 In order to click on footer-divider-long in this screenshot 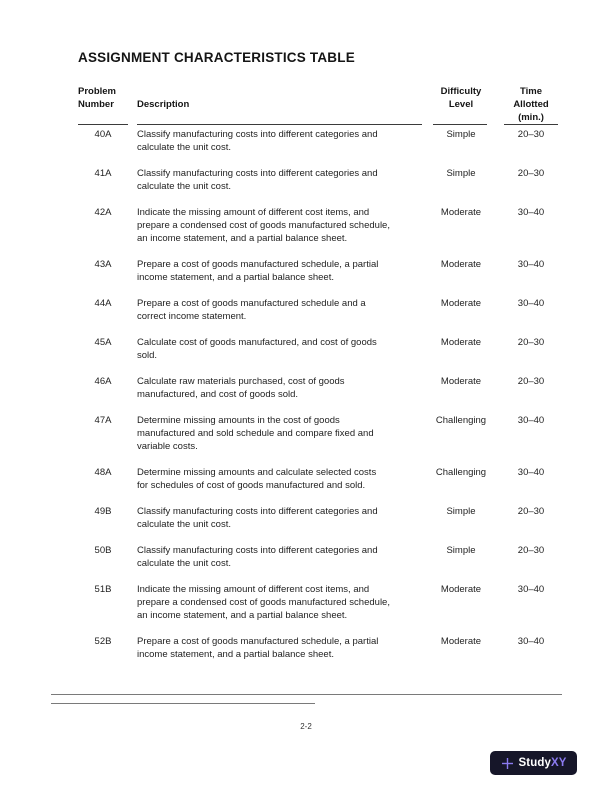, I will do `click(306, 695)`.